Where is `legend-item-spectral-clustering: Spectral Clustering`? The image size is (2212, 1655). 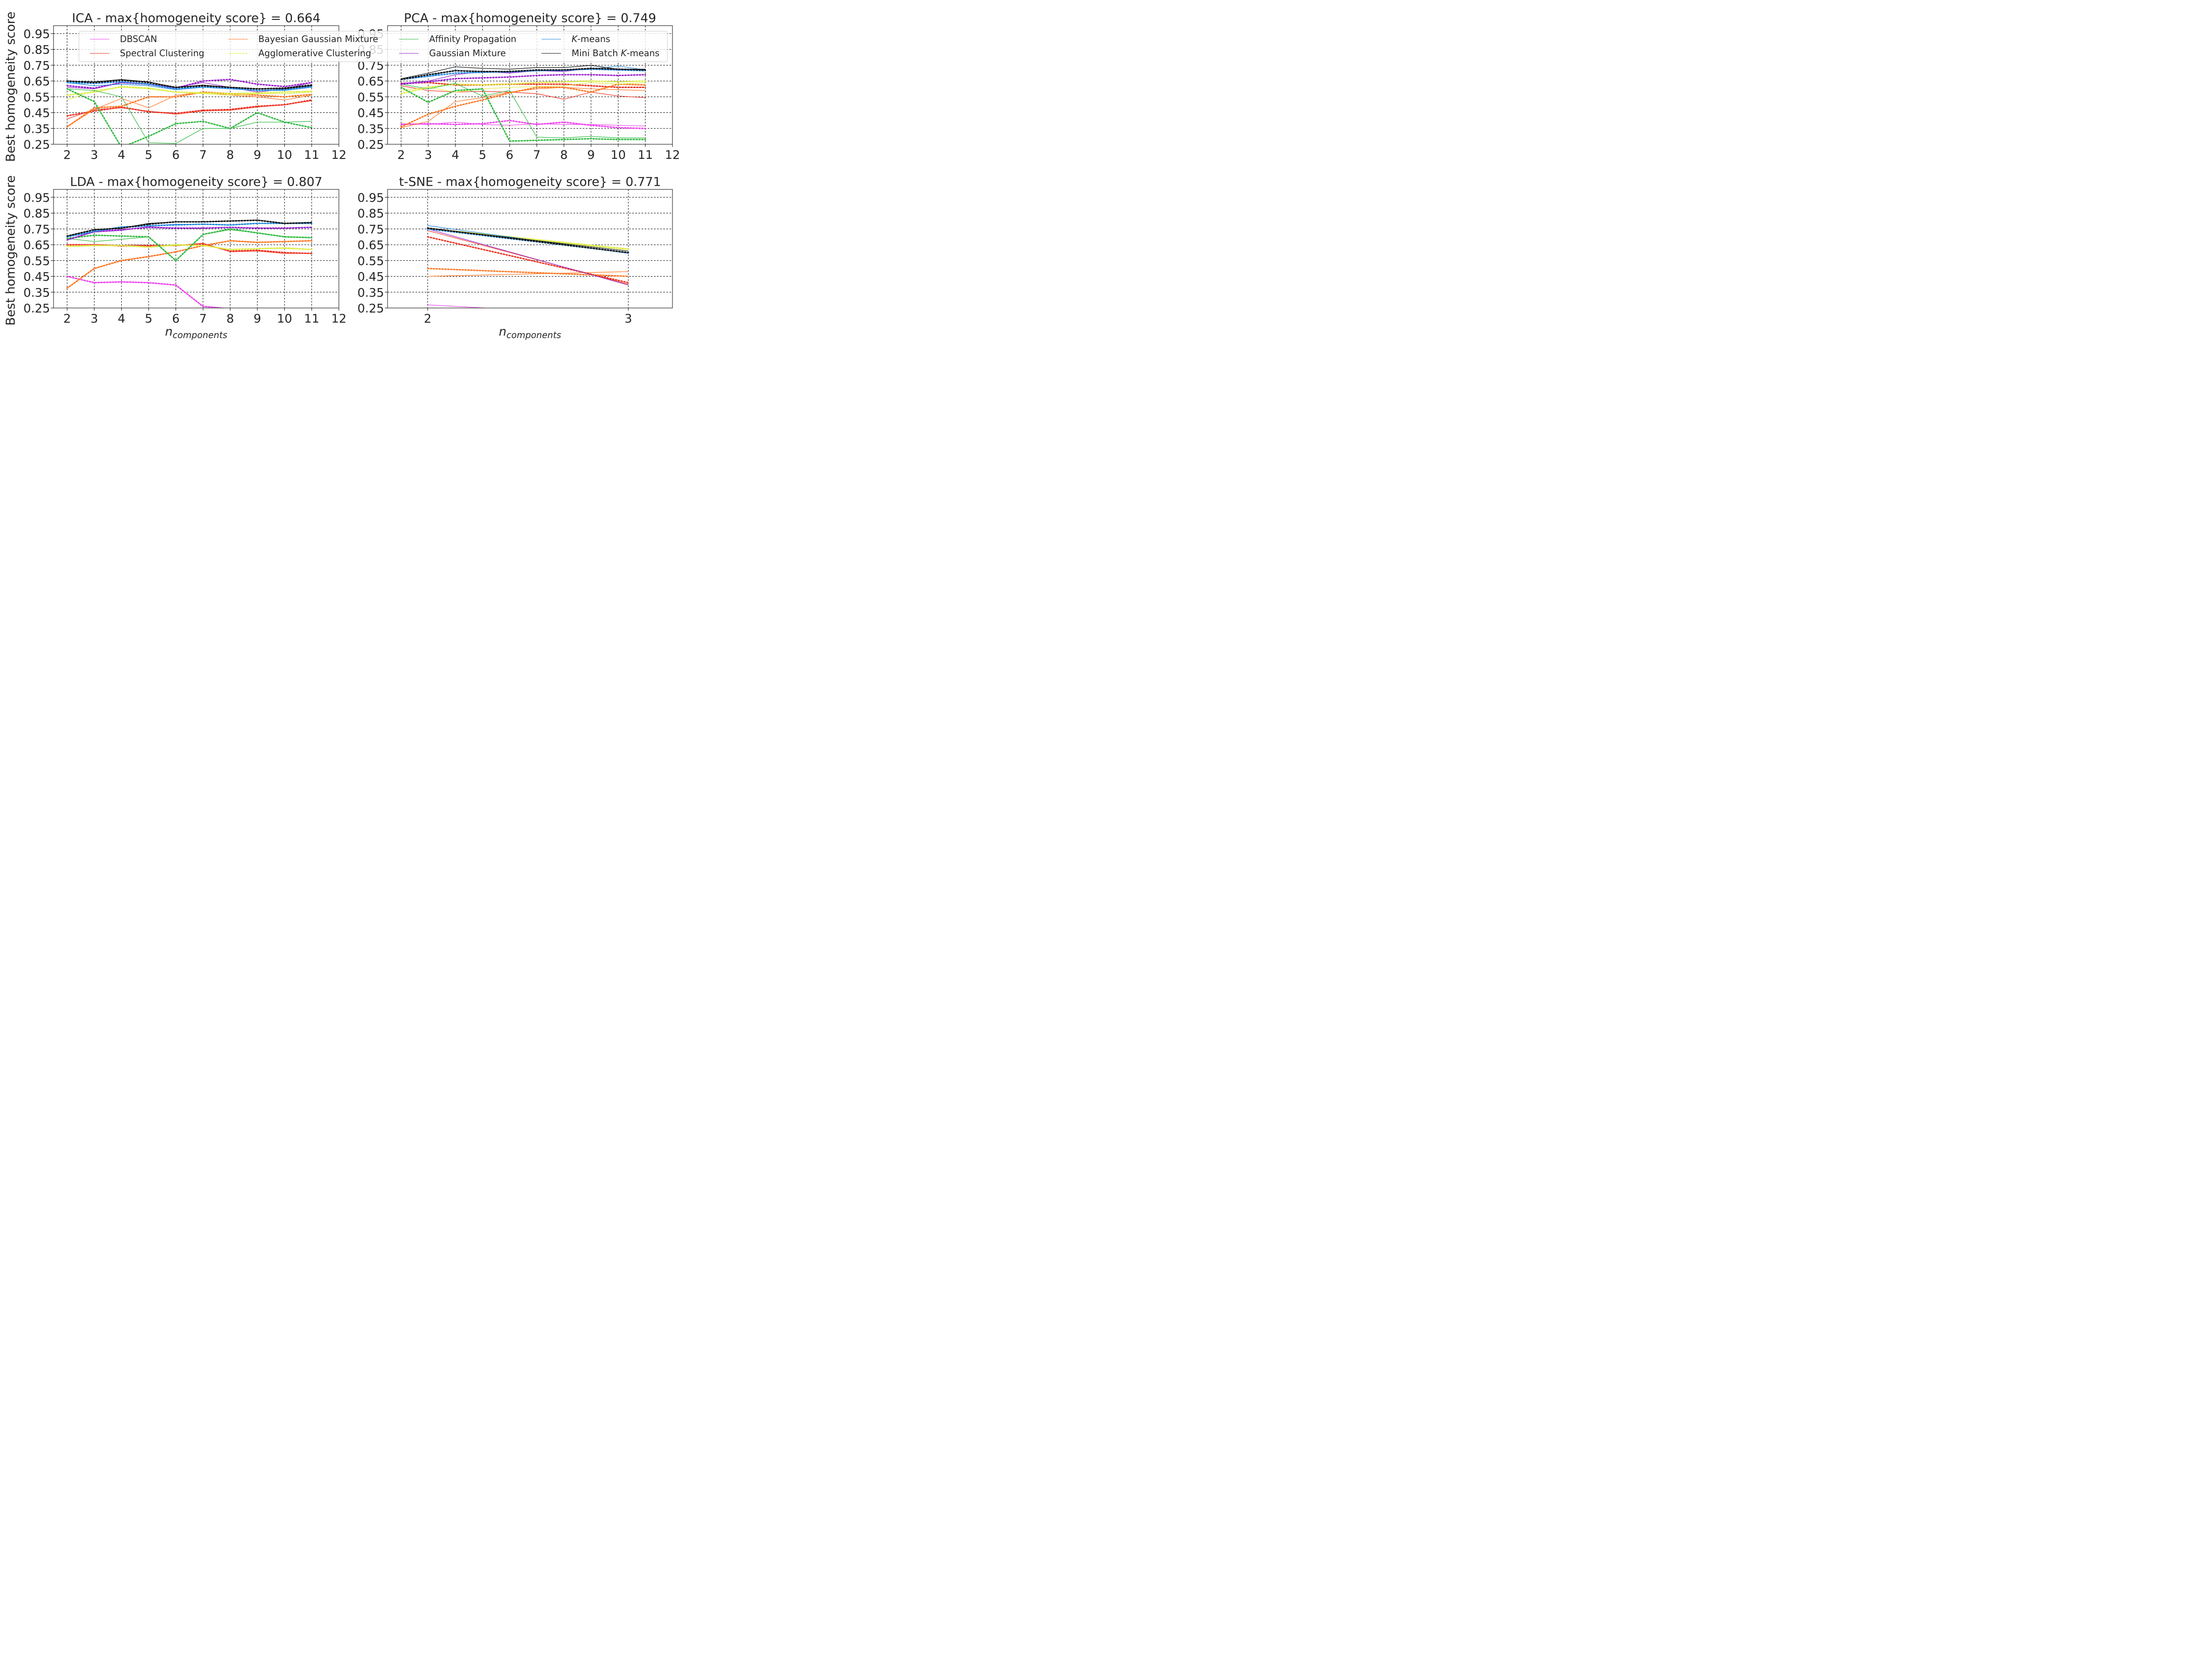
legend-item-spectral-clustering: Spectral Clustering is located at coordinates (147, 53).